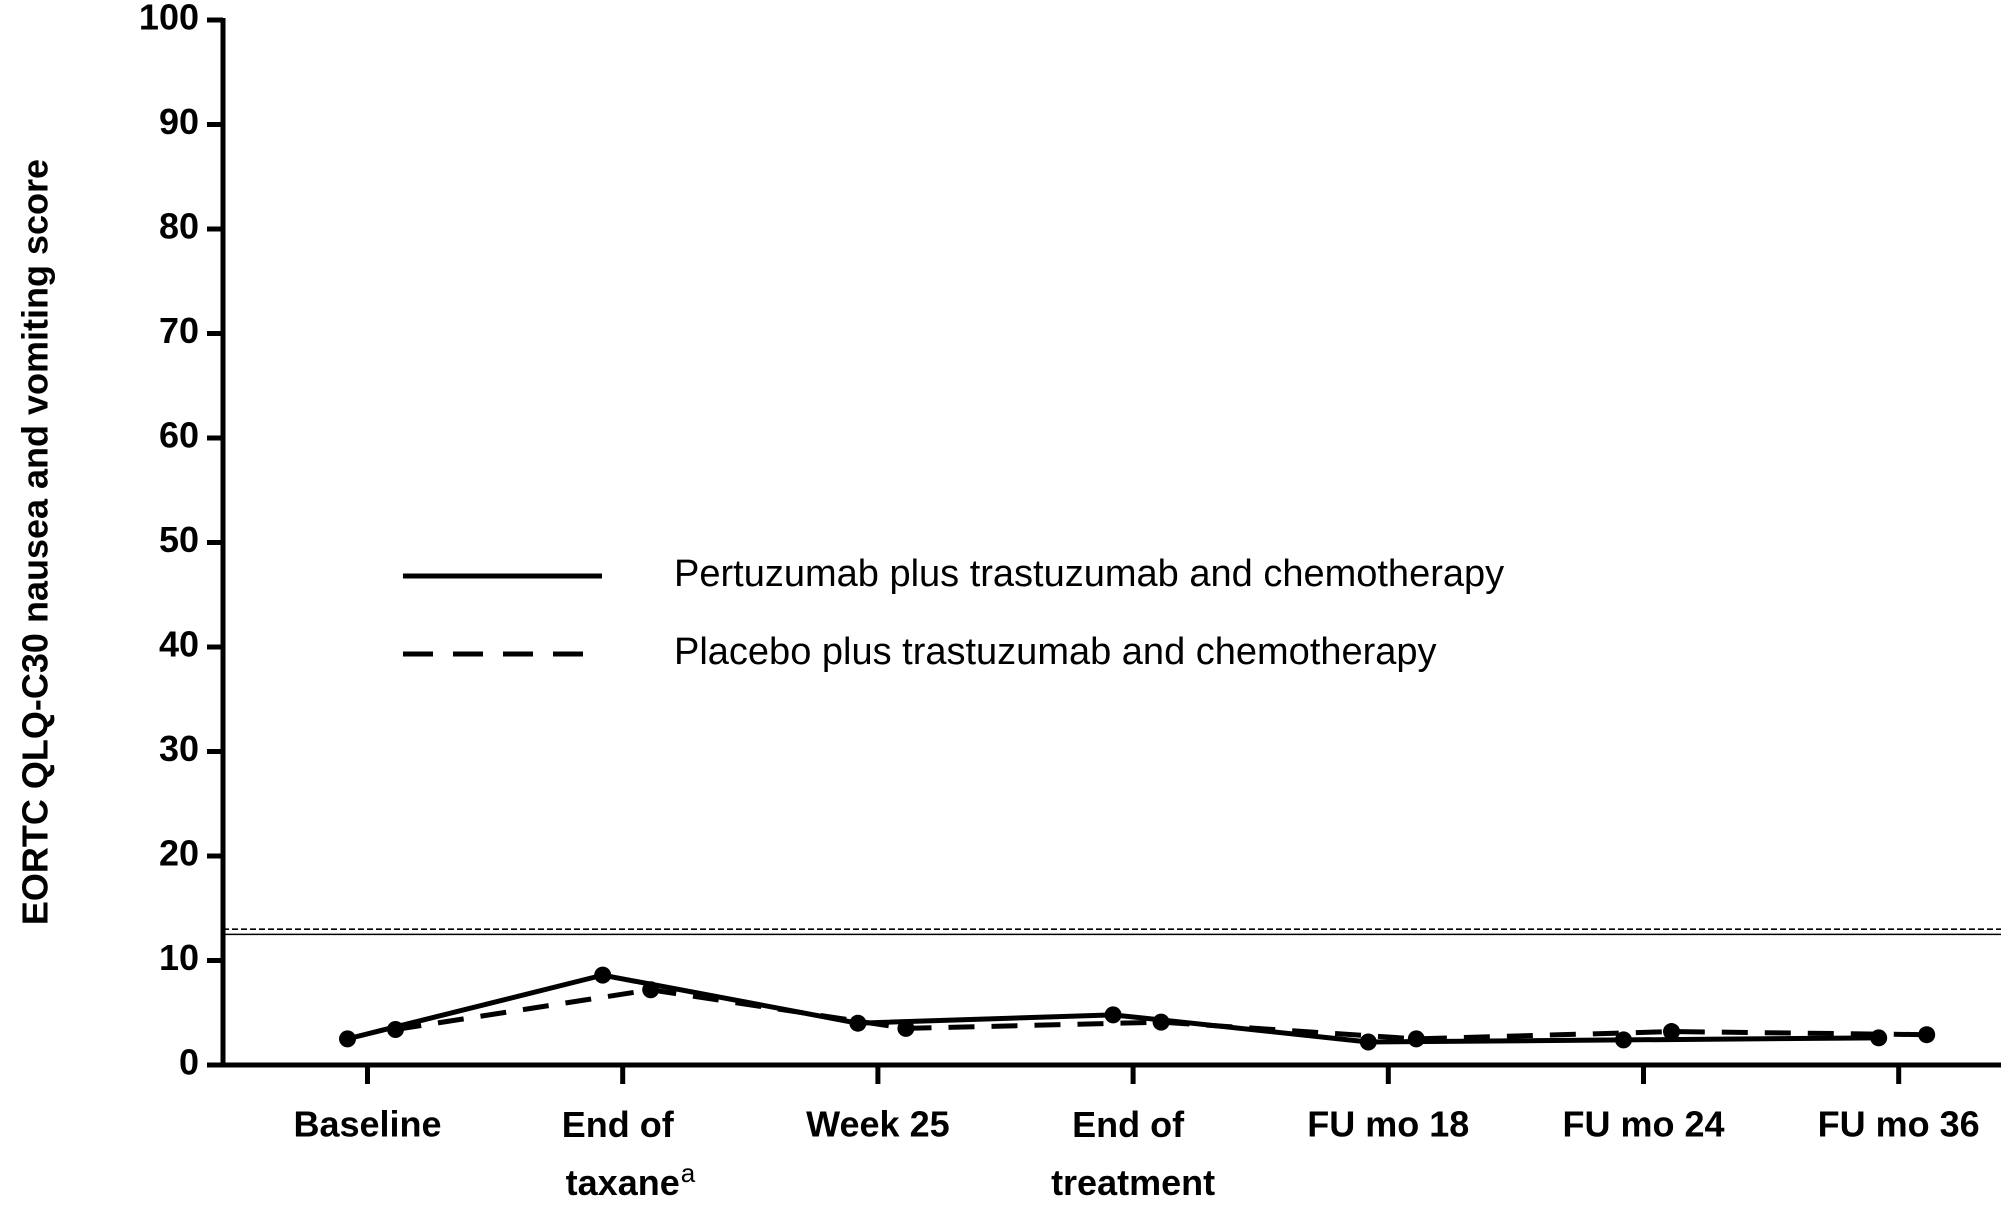 Image resolution: width=2001 pixels, height=1207 pixels. I want to click on y-axis-title: EORTC QLQ-C30 nausea and vomiting score, so click(35, 542).